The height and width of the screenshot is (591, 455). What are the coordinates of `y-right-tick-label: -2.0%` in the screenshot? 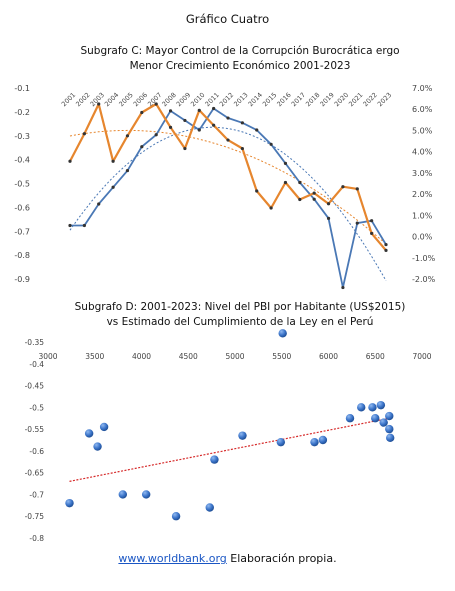 It's located at (424, 279).